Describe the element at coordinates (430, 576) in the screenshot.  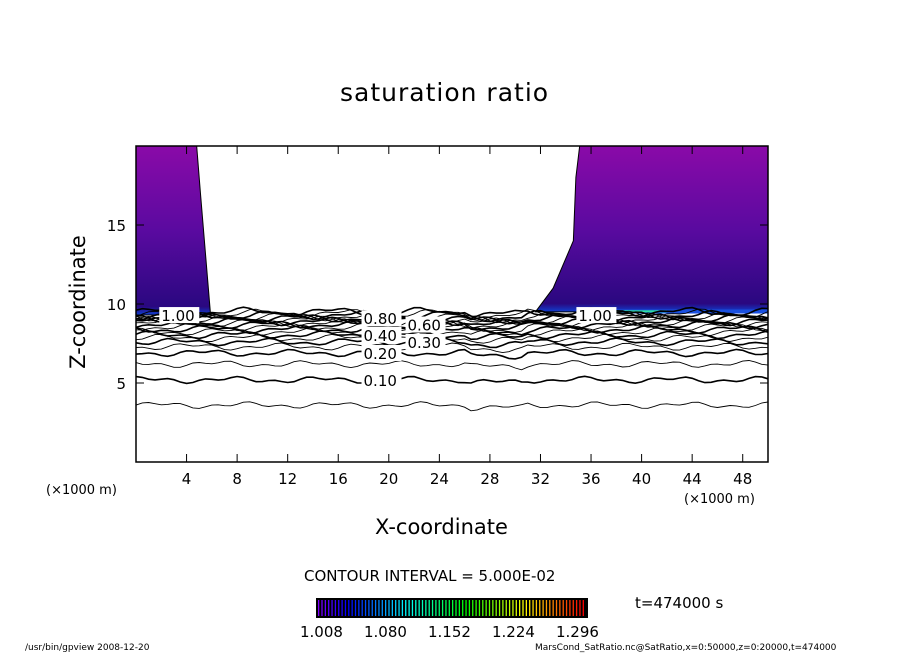
I see `contour-interval: CONTOUR INTERVAL = 5.000E-02` at that location.